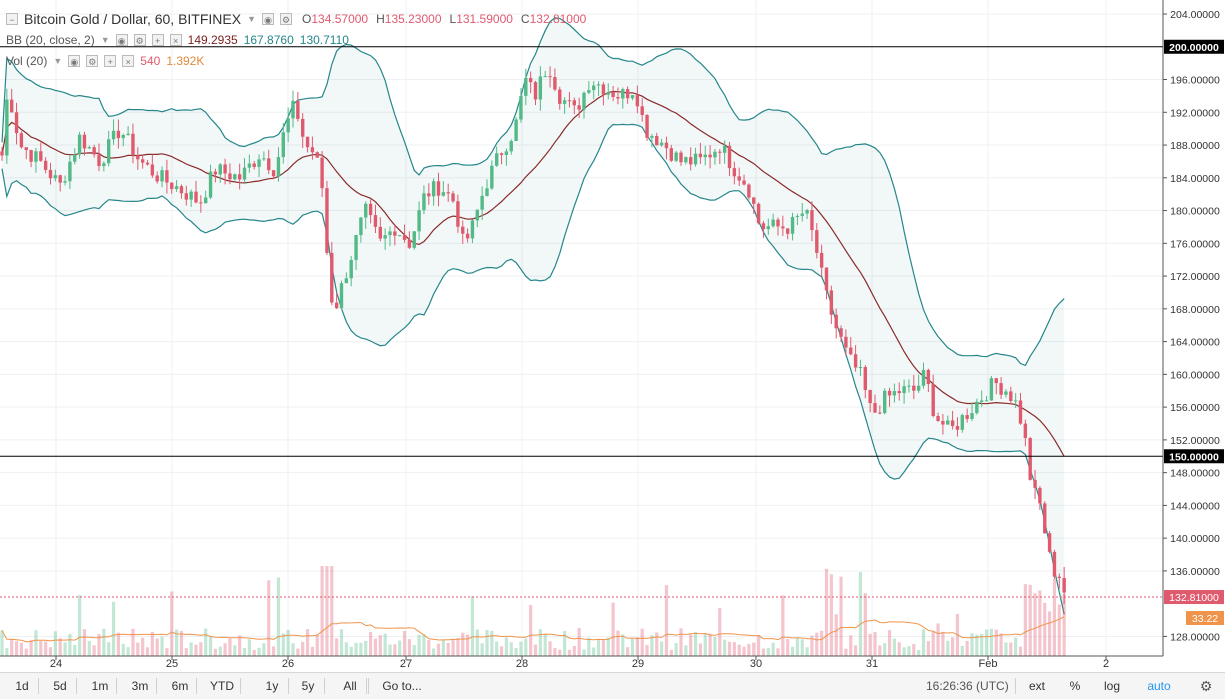  Describe the element at coordinates (27, 61) in the screenshot. I see `vol-label: Vol (20)` at that location.